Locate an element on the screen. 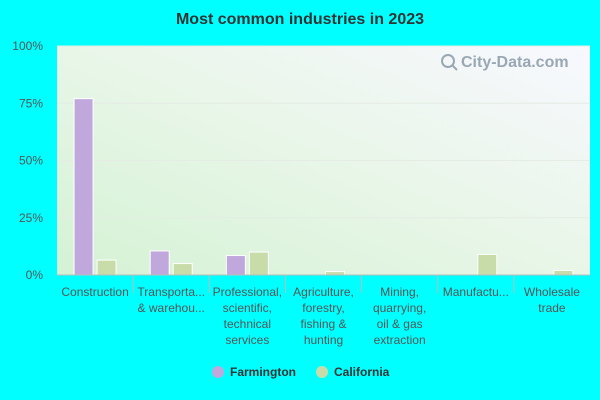 The height and width of the screenshot is (400, 600). y-tick-label: 50% is located at coordinates (31, 161).